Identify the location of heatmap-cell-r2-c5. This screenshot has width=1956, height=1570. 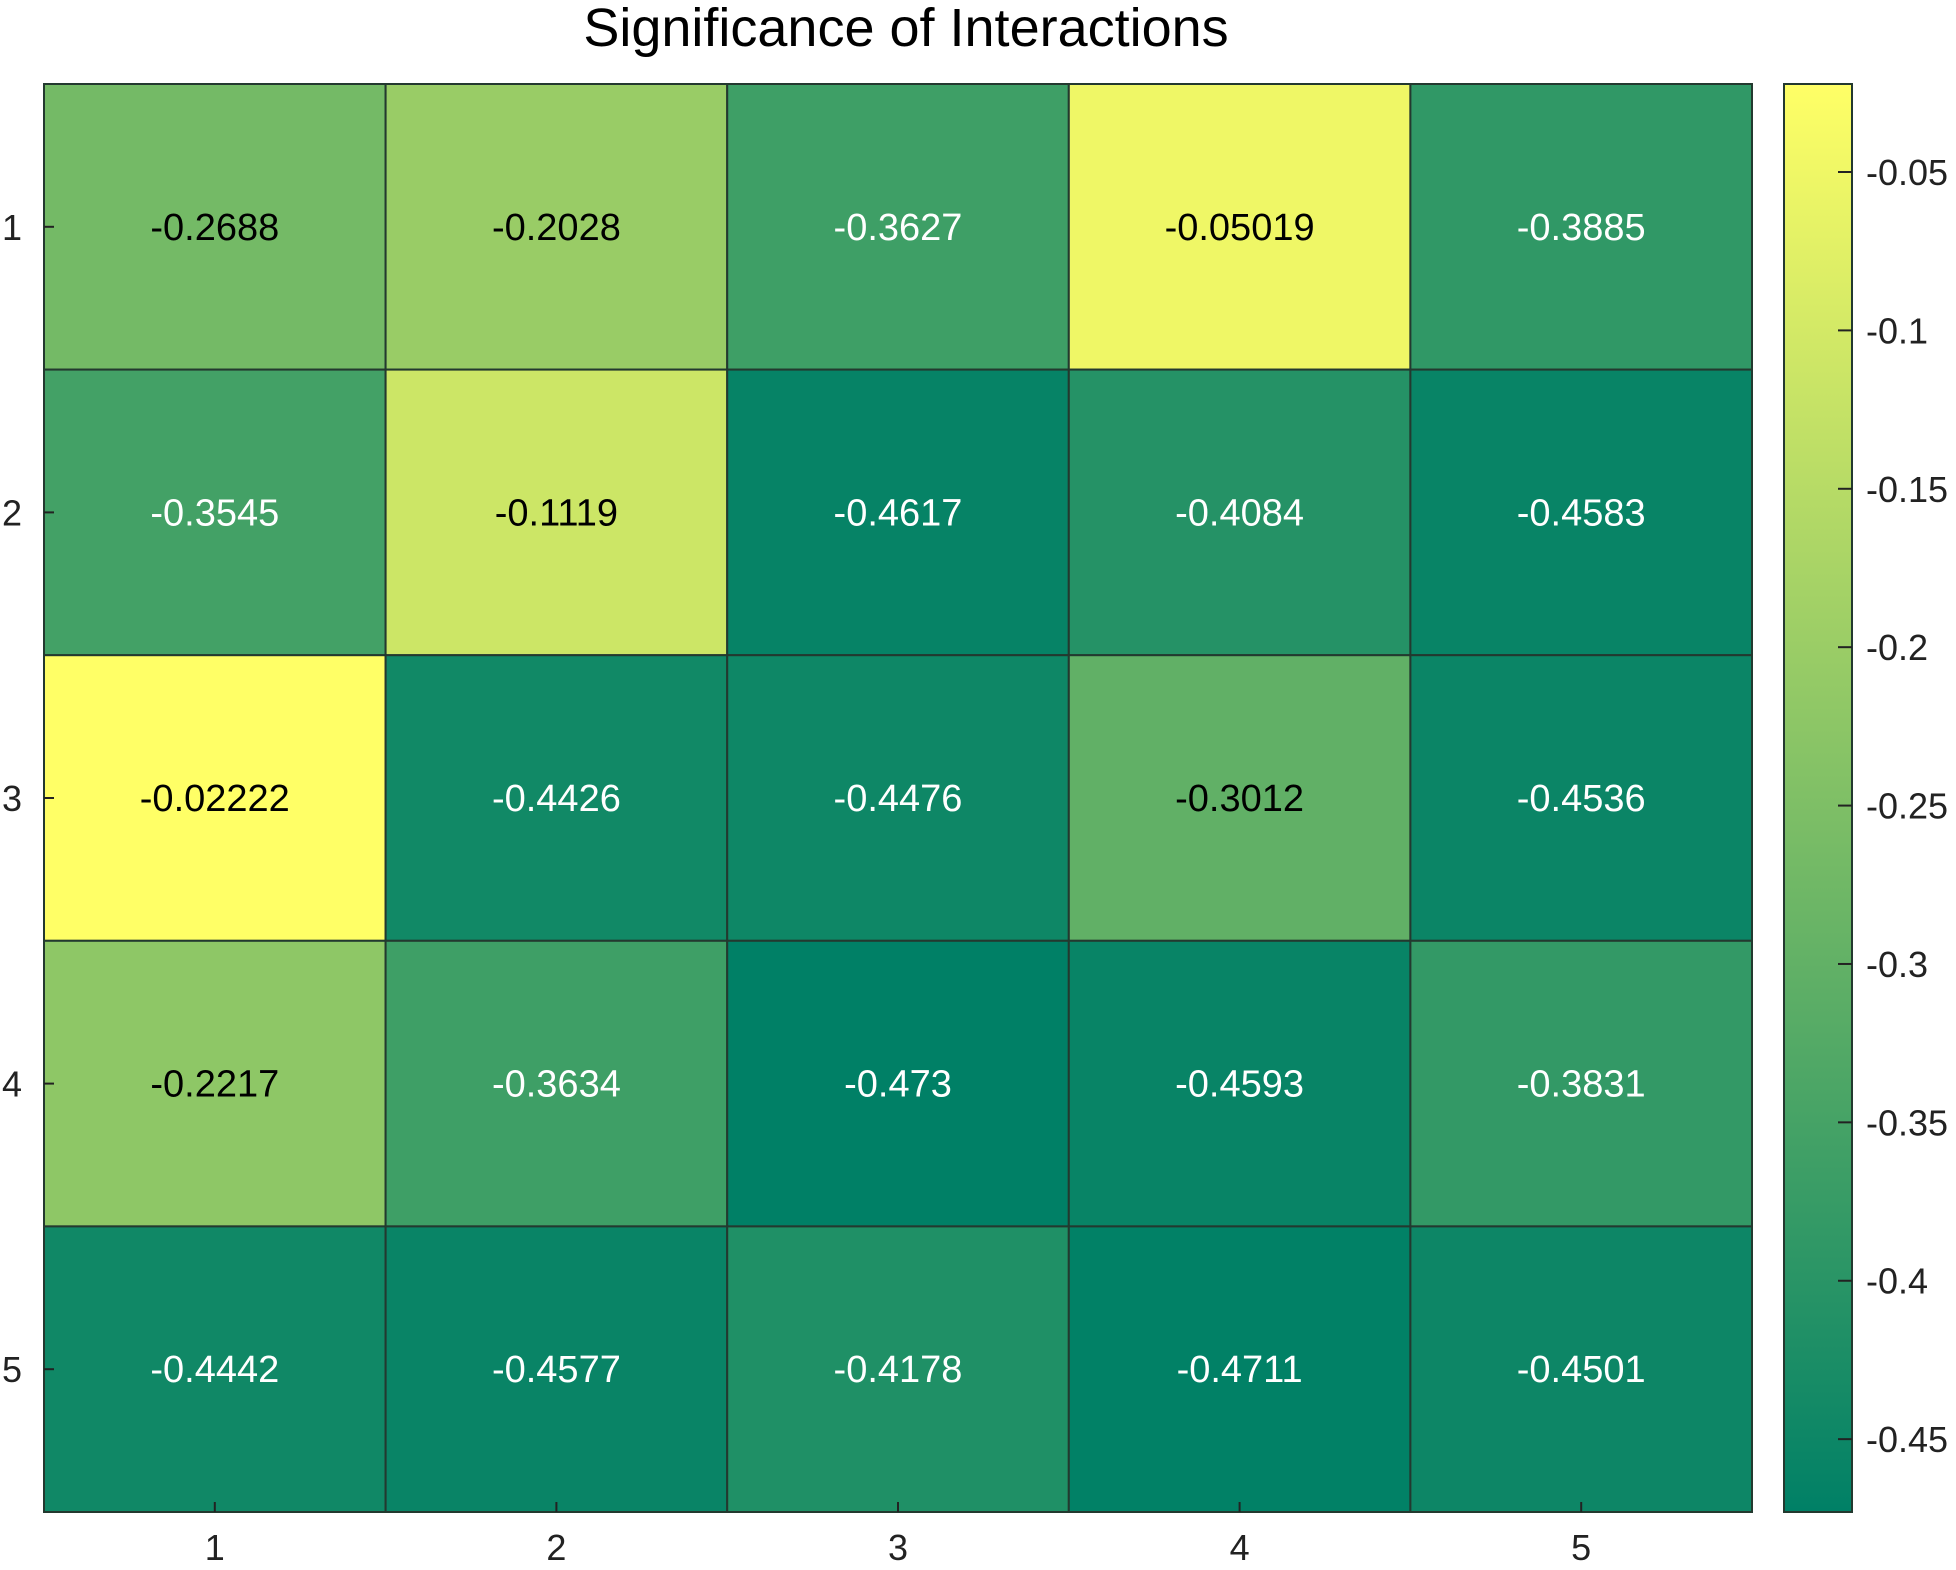
(1581, 512).